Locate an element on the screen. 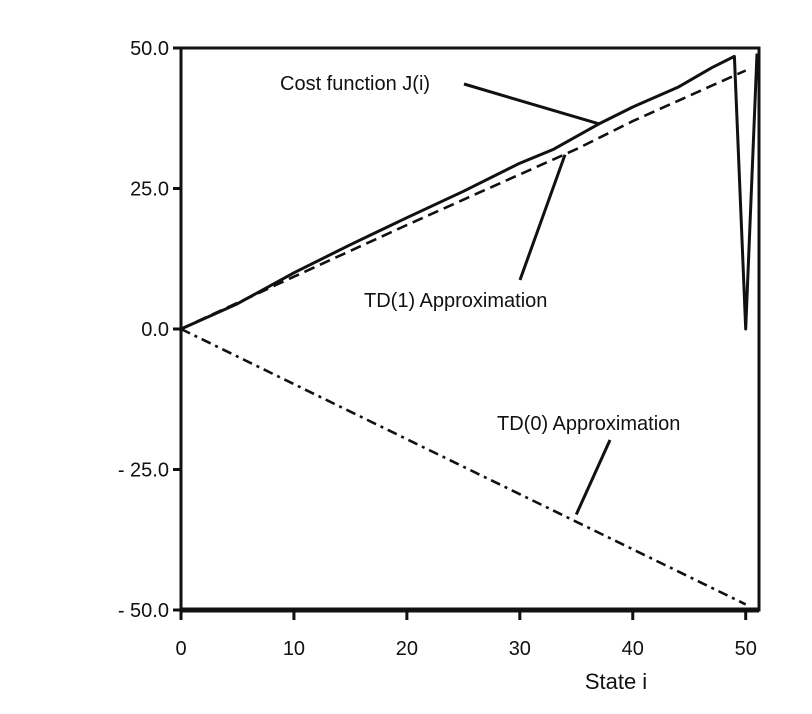 The width and height of the screenshot is (812, 714). y-tick-label: - 50.0 is located at coordinates (143, 611).